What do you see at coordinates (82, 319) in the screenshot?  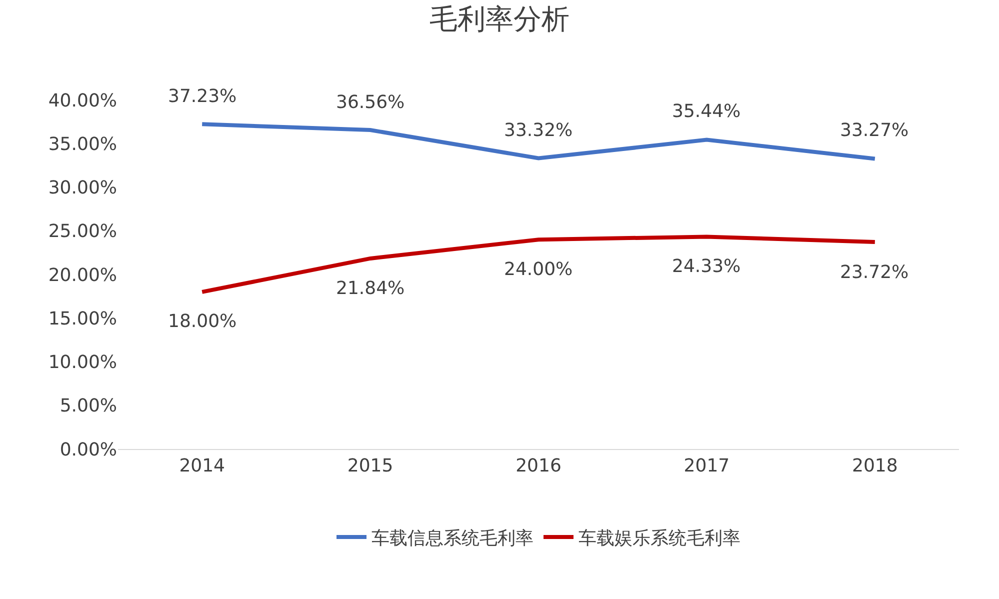 I see `y-tick-label: 15.00%` at bounding box center [82, 319].